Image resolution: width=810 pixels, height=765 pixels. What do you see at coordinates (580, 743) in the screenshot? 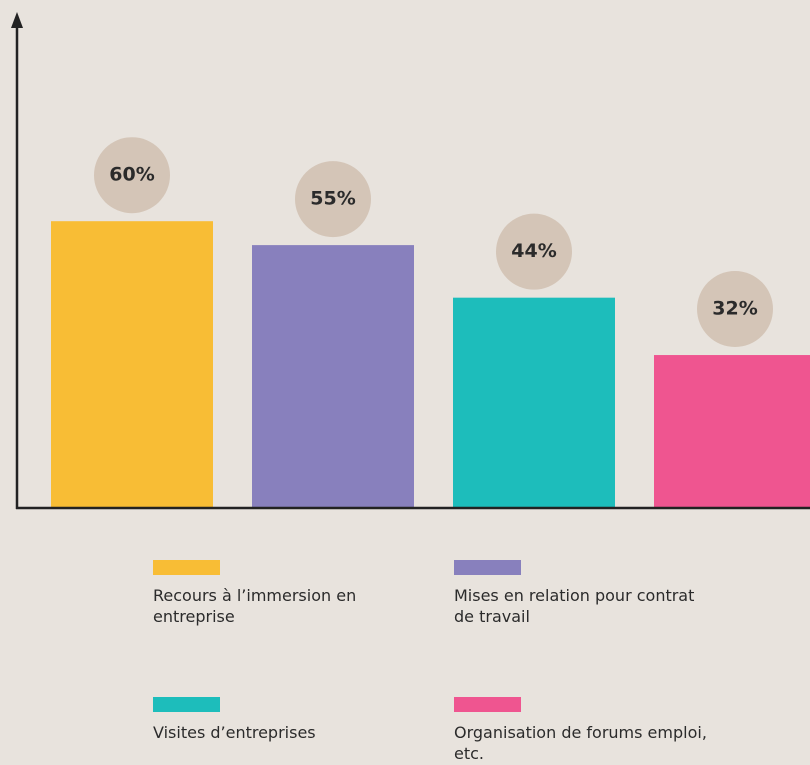
I see `legend-label: Organisation de forums emploi, etc.` at bounding box center [580, 743].